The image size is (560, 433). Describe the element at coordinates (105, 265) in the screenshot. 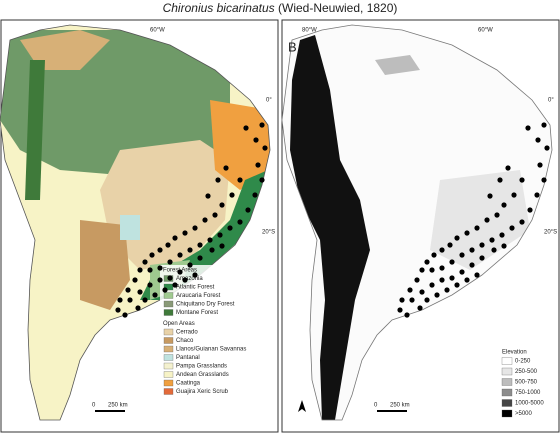

I see `chaco-area` at that location.